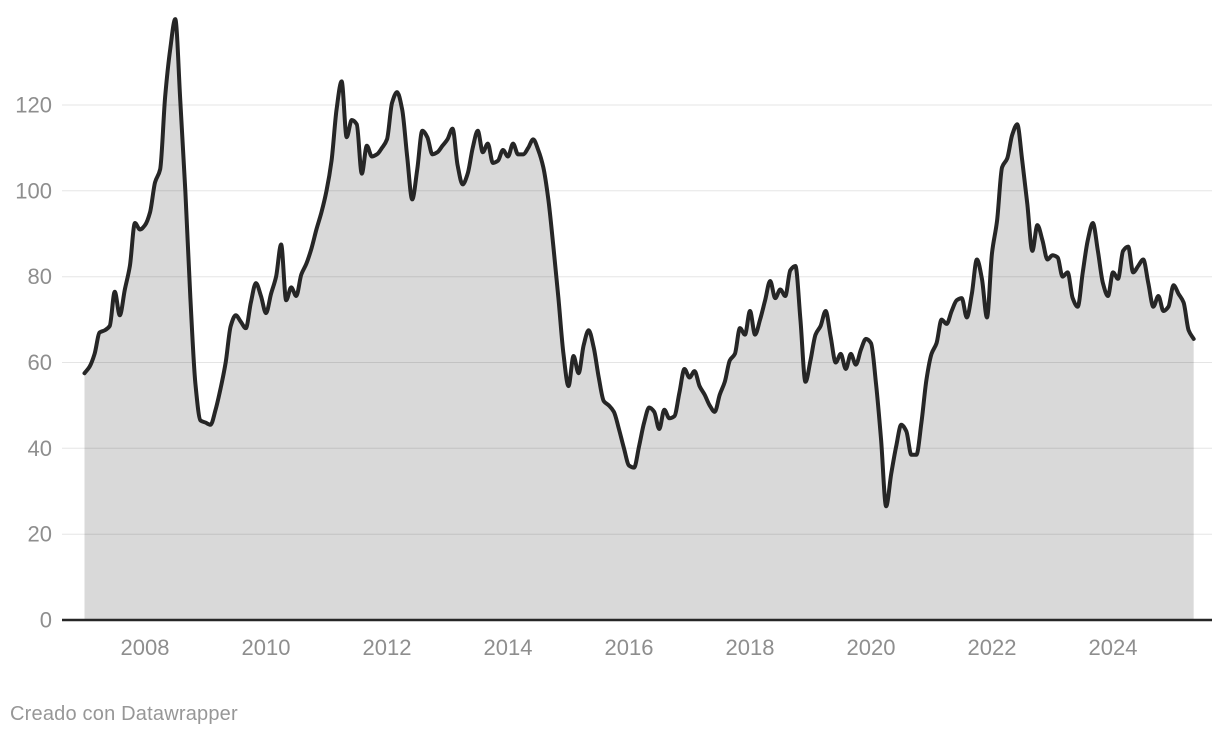 The height and width of the screenshot is (738, 1220). I want to click on attribution-text: Creado con Datawrapper, so click(124, 714).